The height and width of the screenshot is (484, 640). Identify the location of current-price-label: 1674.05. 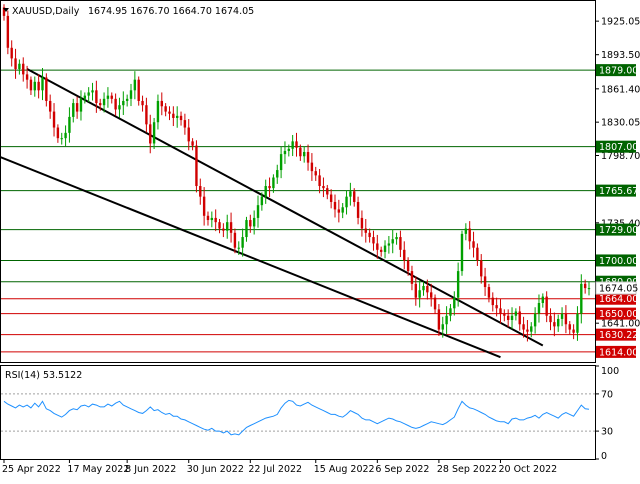
(616, 288).